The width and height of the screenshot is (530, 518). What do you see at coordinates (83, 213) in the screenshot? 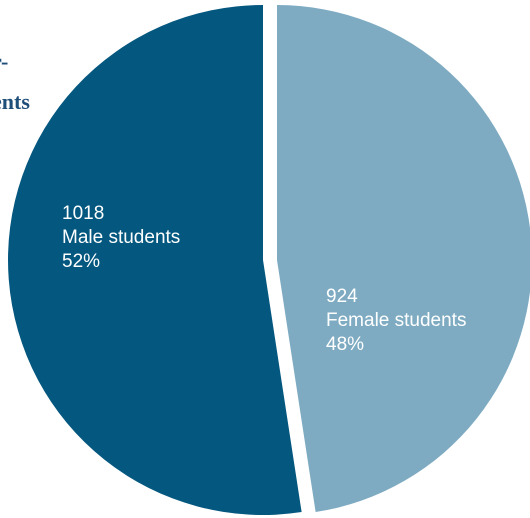
I see `data-label-male-value: 1018` at bounding box center [83, 213].